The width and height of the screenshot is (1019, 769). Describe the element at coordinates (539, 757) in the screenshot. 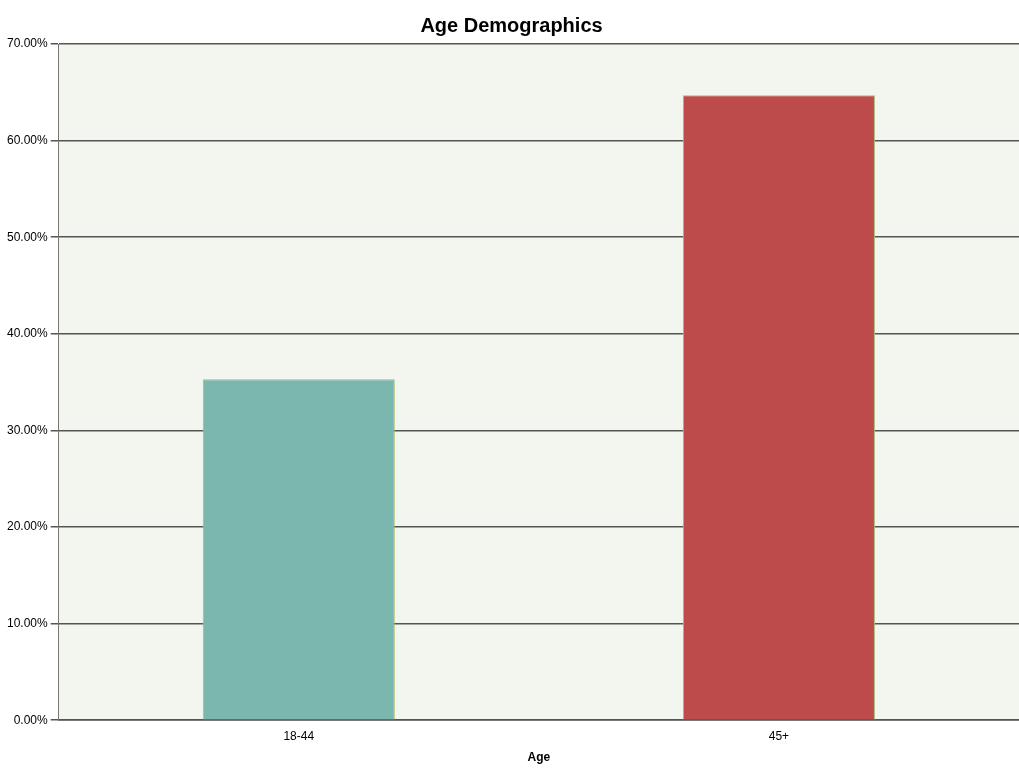

I see `x-axis-title: Age` at that location.